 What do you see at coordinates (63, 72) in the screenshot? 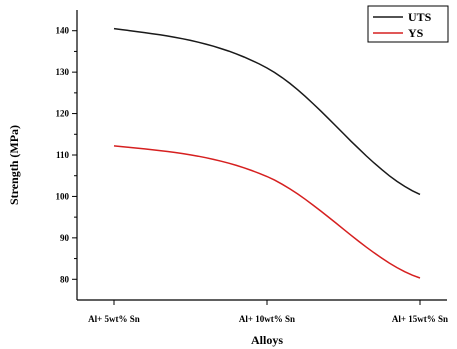
I see `y-tick-label: 130` at bounding box center [63, 72].